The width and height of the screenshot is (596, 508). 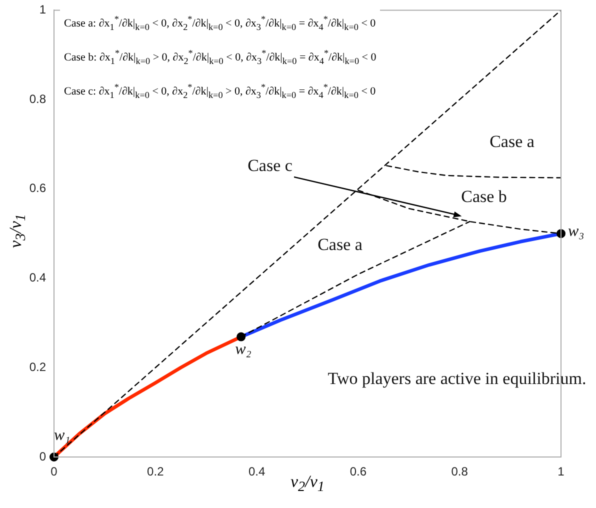 What do you see at coordinates (561, 471) in the screenshot?
I see `x-tick-label: 1` at bounding box center [561, 471].